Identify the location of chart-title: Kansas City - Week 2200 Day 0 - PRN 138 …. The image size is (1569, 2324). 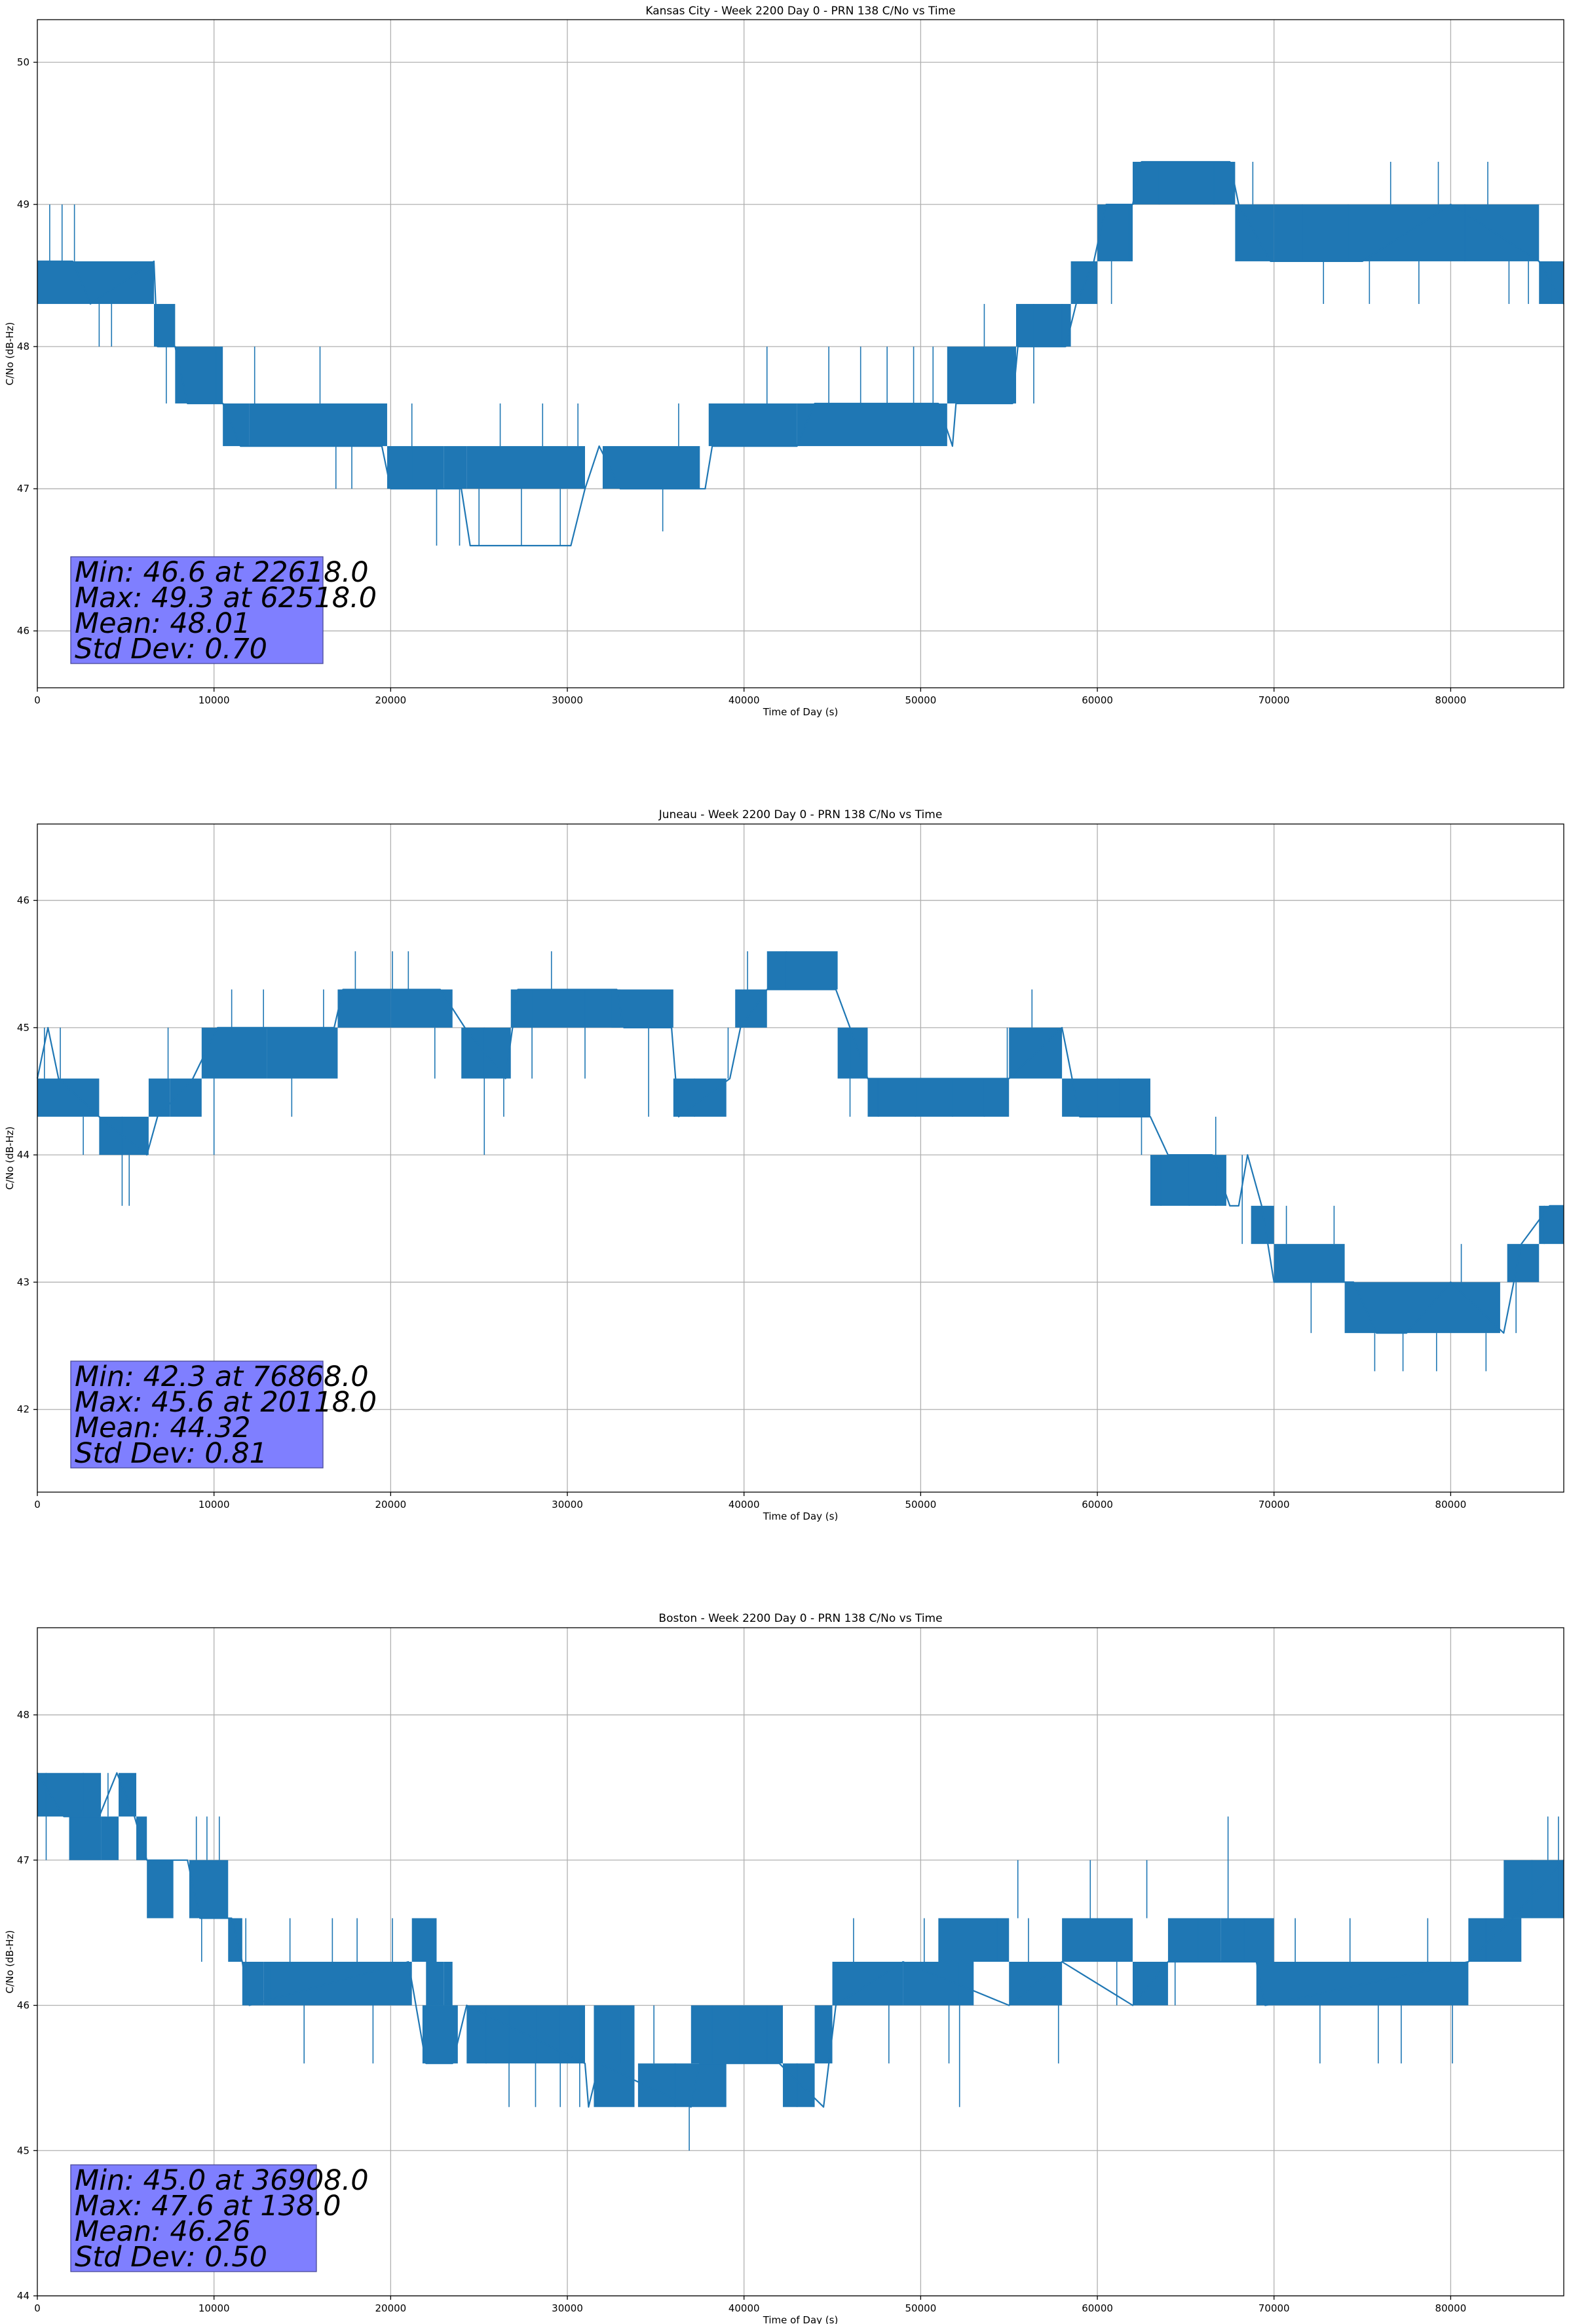
(800, 11).